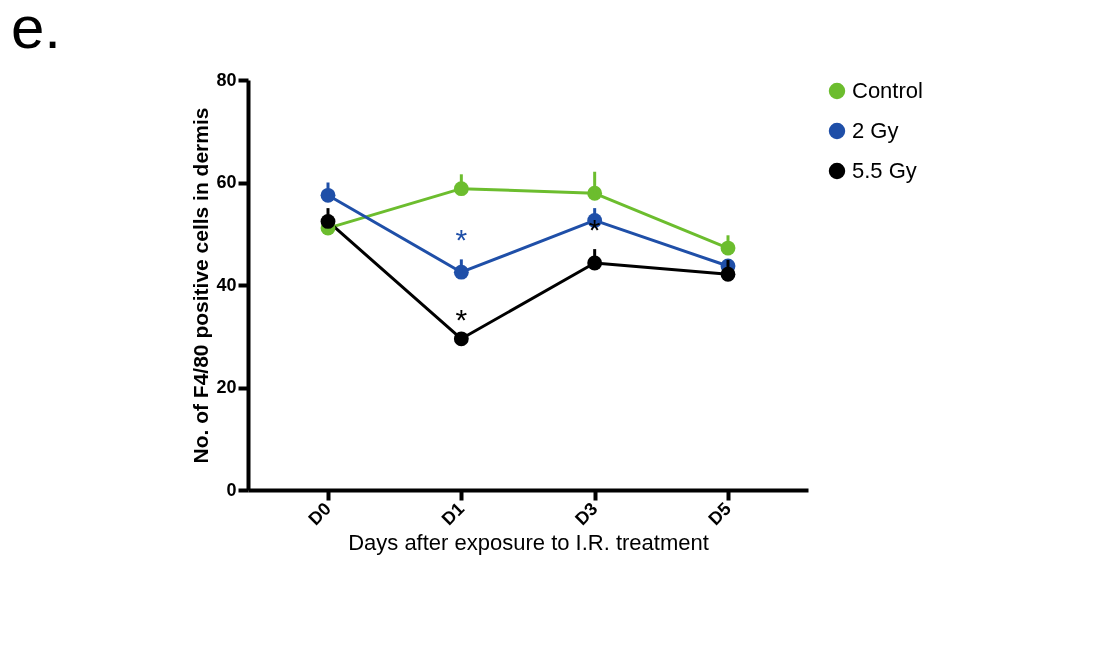  Describe the element at coordinates (461, 339) in the screenshot. I see `point` at that location.